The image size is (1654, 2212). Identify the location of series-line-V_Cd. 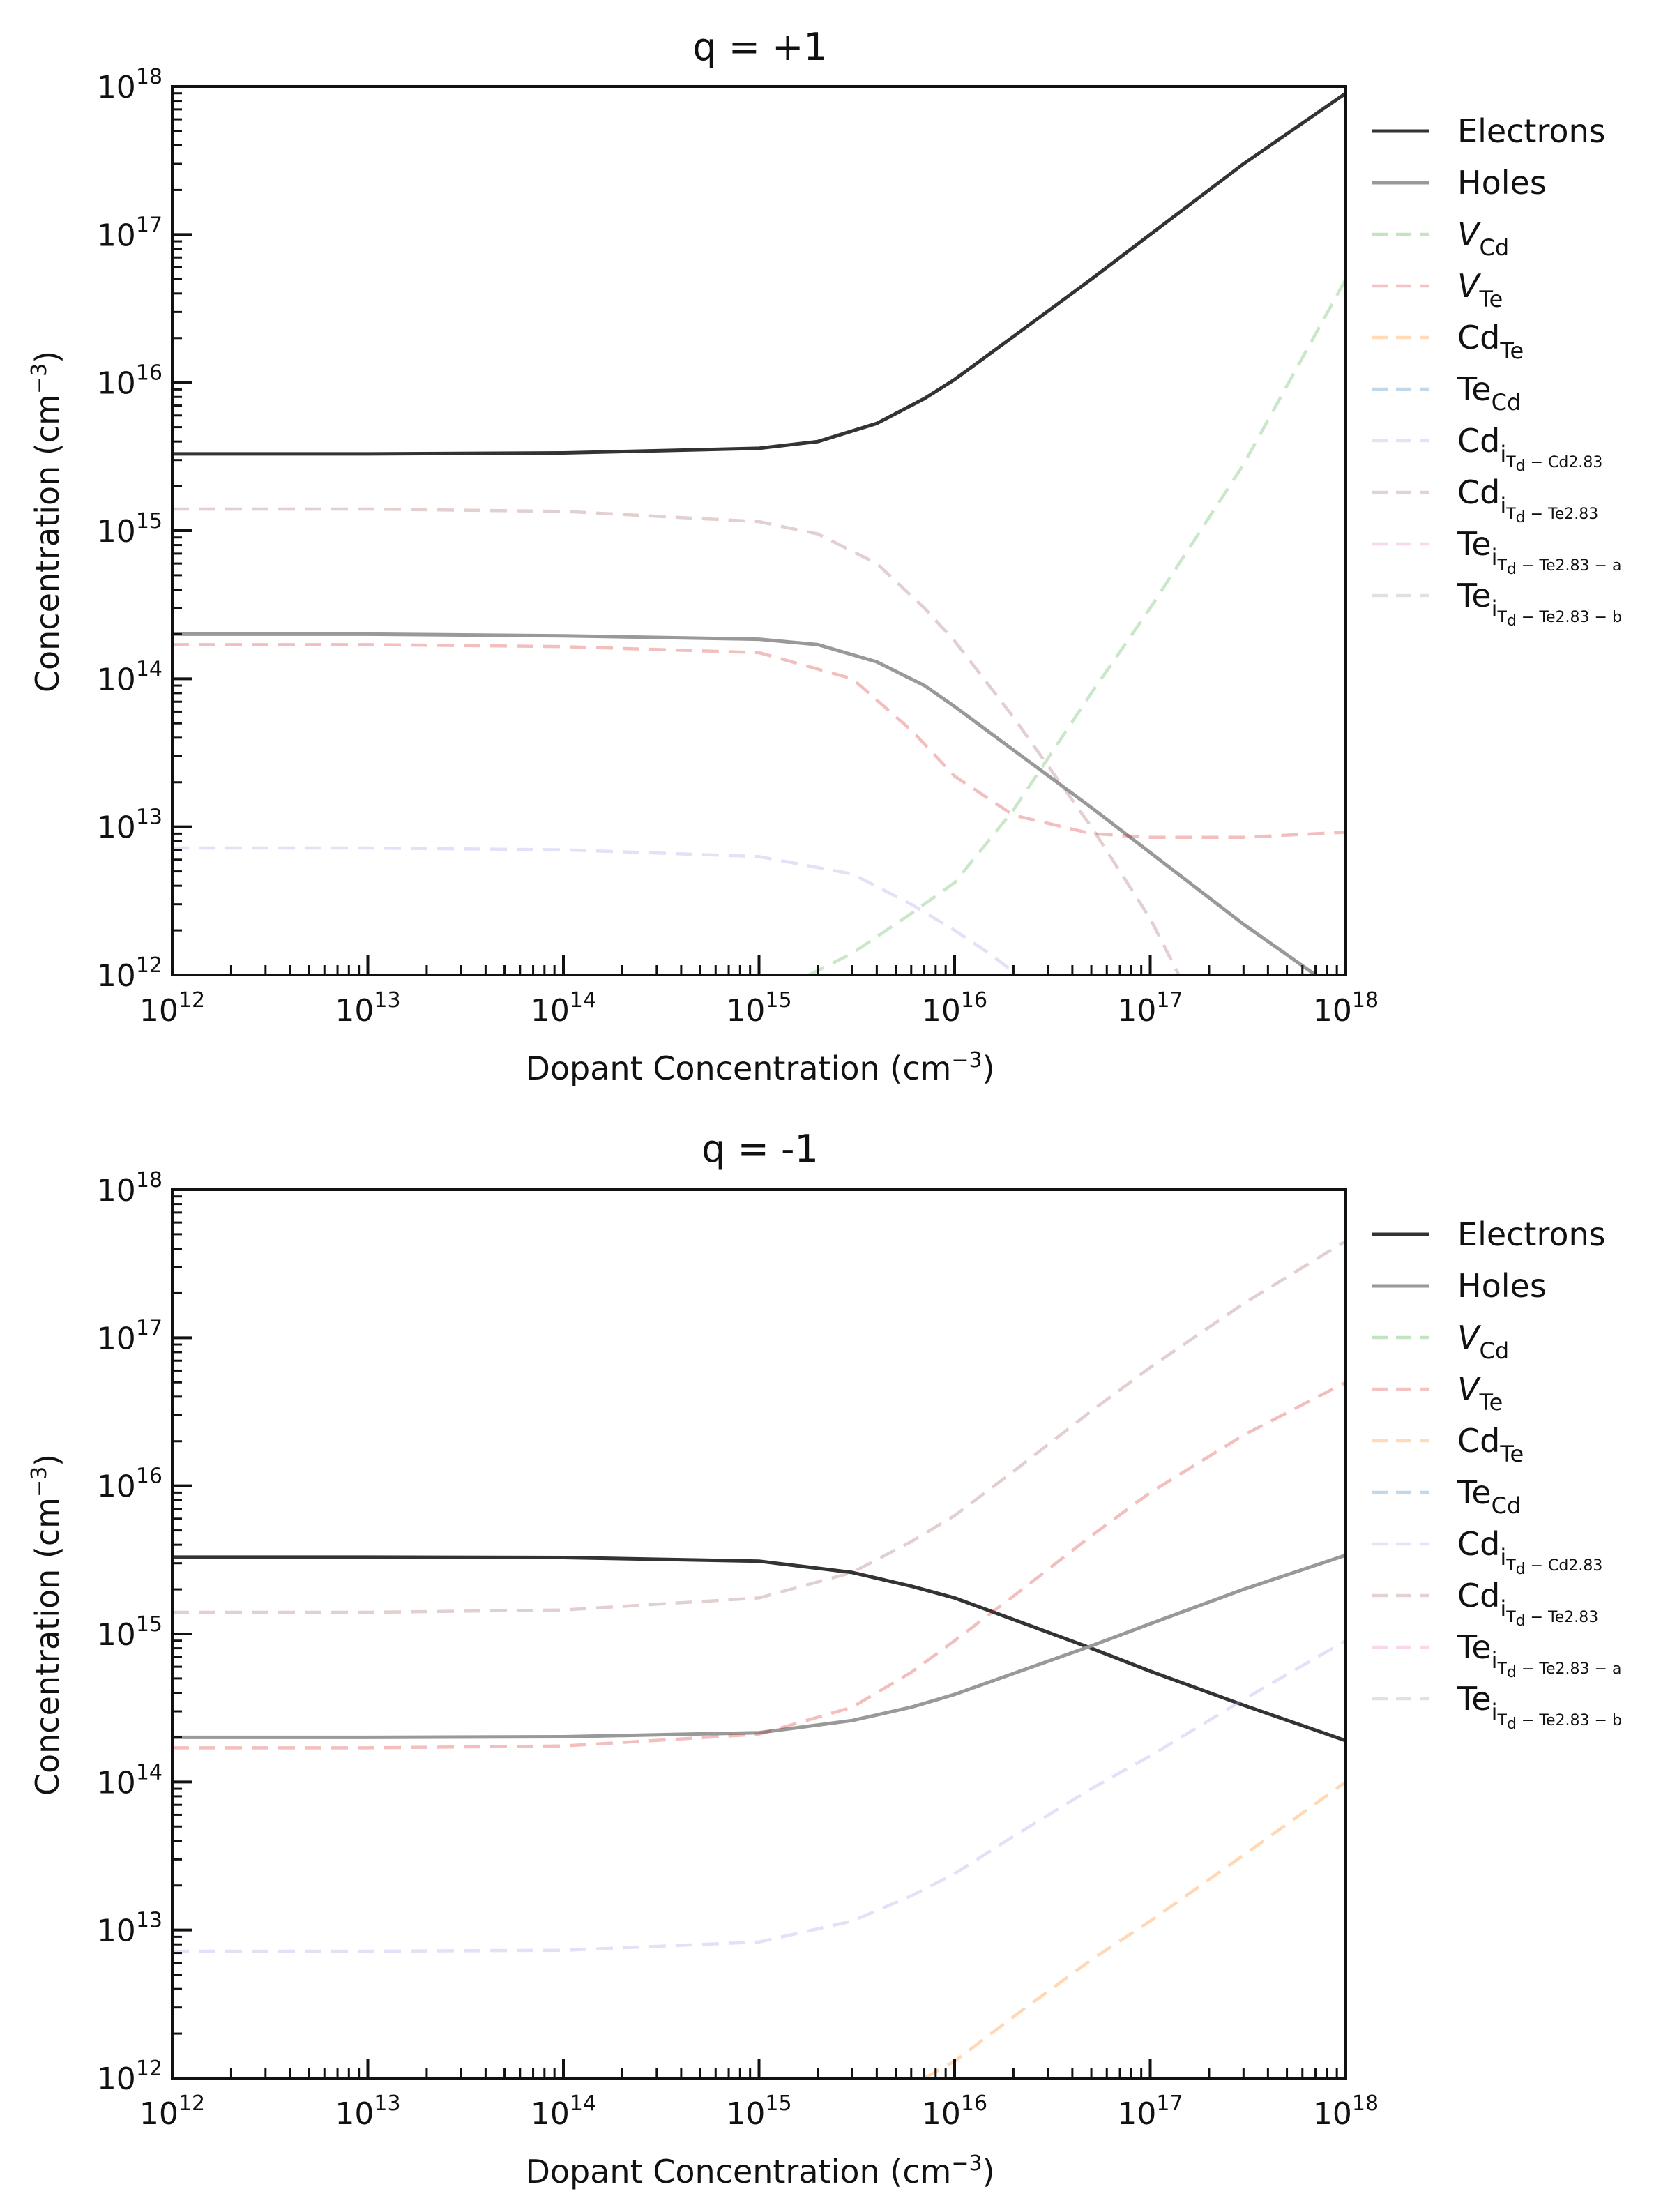
(1077, 626).